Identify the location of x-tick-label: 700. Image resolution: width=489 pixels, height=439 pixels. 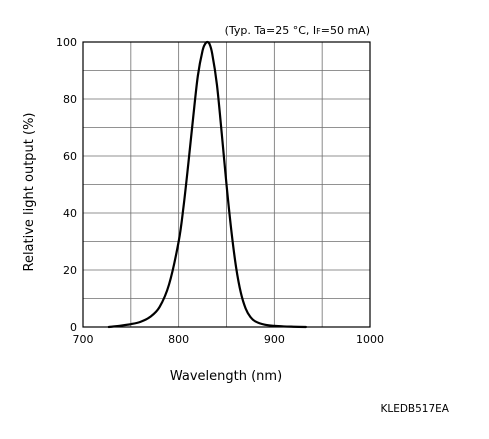
(83, 339).